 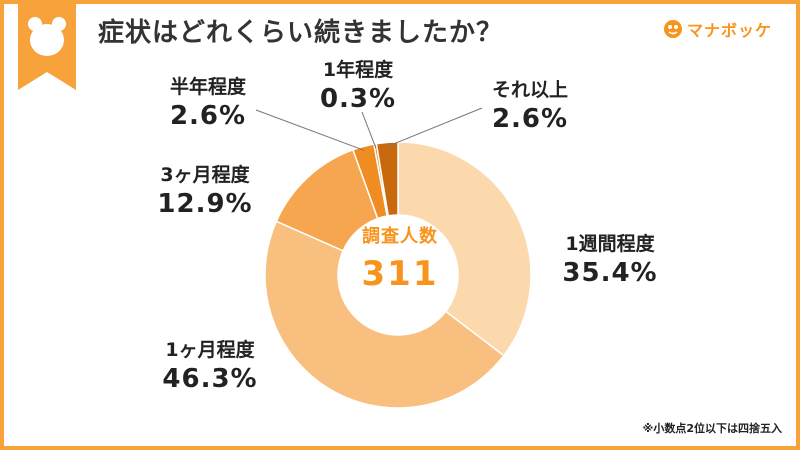 What do you see at coordinates (207, 87) in the screenshot?
I see `slice-name: 半年程度` at bounding box center [207, 87].